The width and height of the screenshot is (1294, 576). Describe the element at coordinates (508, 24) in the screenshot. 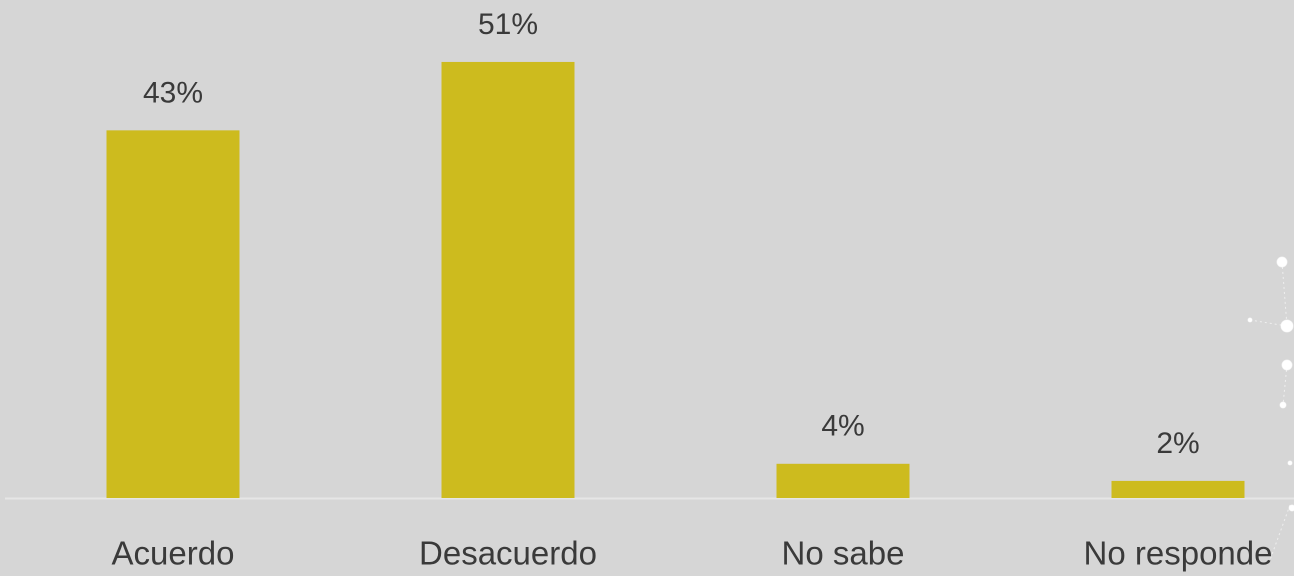

I see `value-label: 51%` at that location.